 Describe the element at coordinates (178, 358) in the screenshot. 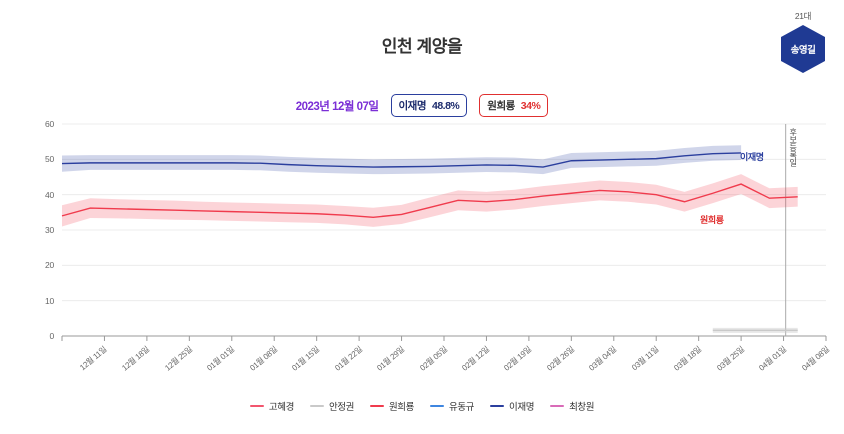

I see `x-axis-tick: 12월 25일` at that location.